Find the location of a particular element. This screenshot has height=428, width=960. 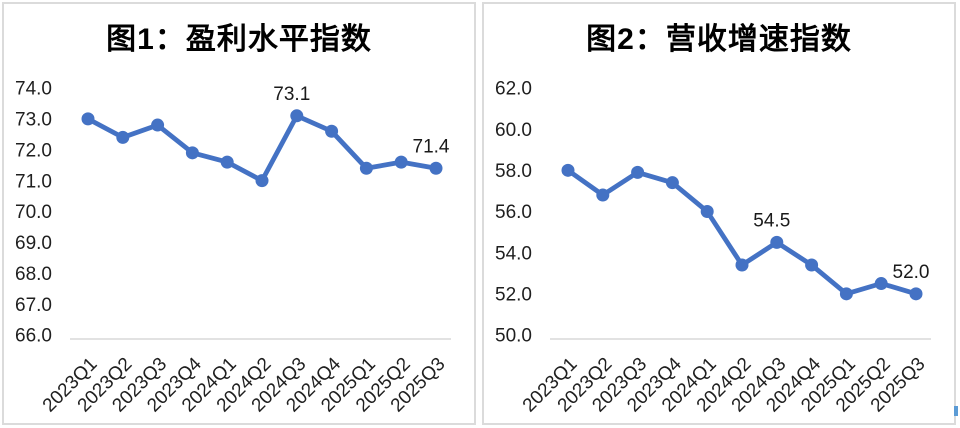

y-axis-tick-label: 72.0 is located at coordinates (33, 150).